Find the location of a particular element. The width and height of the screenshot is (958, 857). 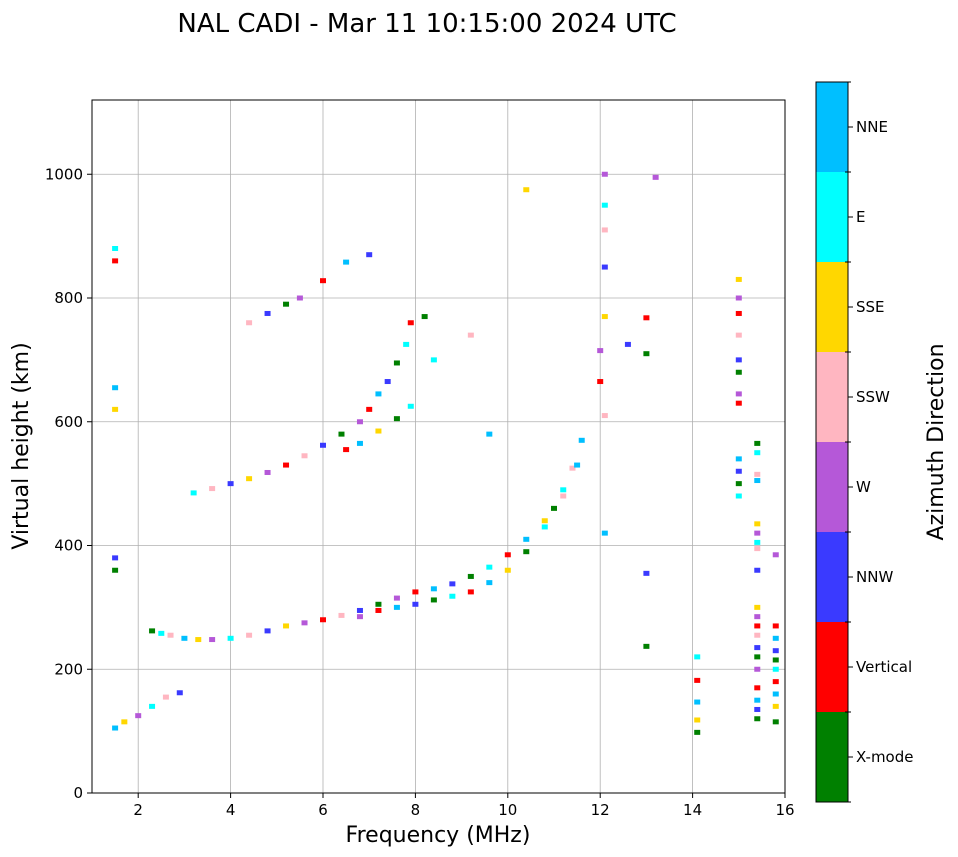

x-tick-label: 2 is located at coordinates (138, 810).